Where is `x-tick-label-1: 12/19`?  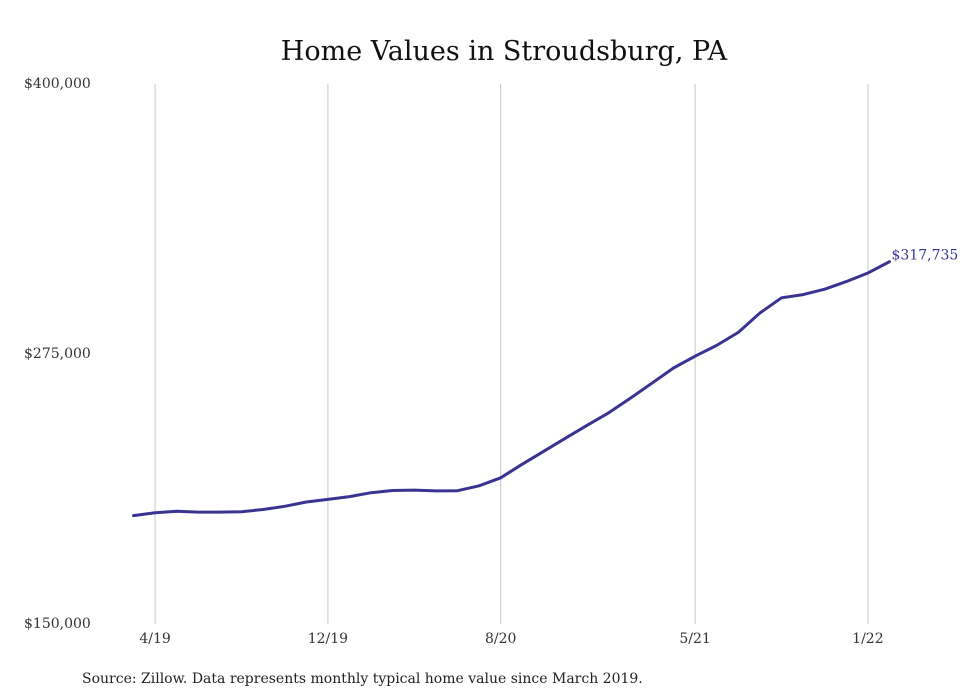 x-tick-label-1: 12/19 is located at coordinates (328, 639).